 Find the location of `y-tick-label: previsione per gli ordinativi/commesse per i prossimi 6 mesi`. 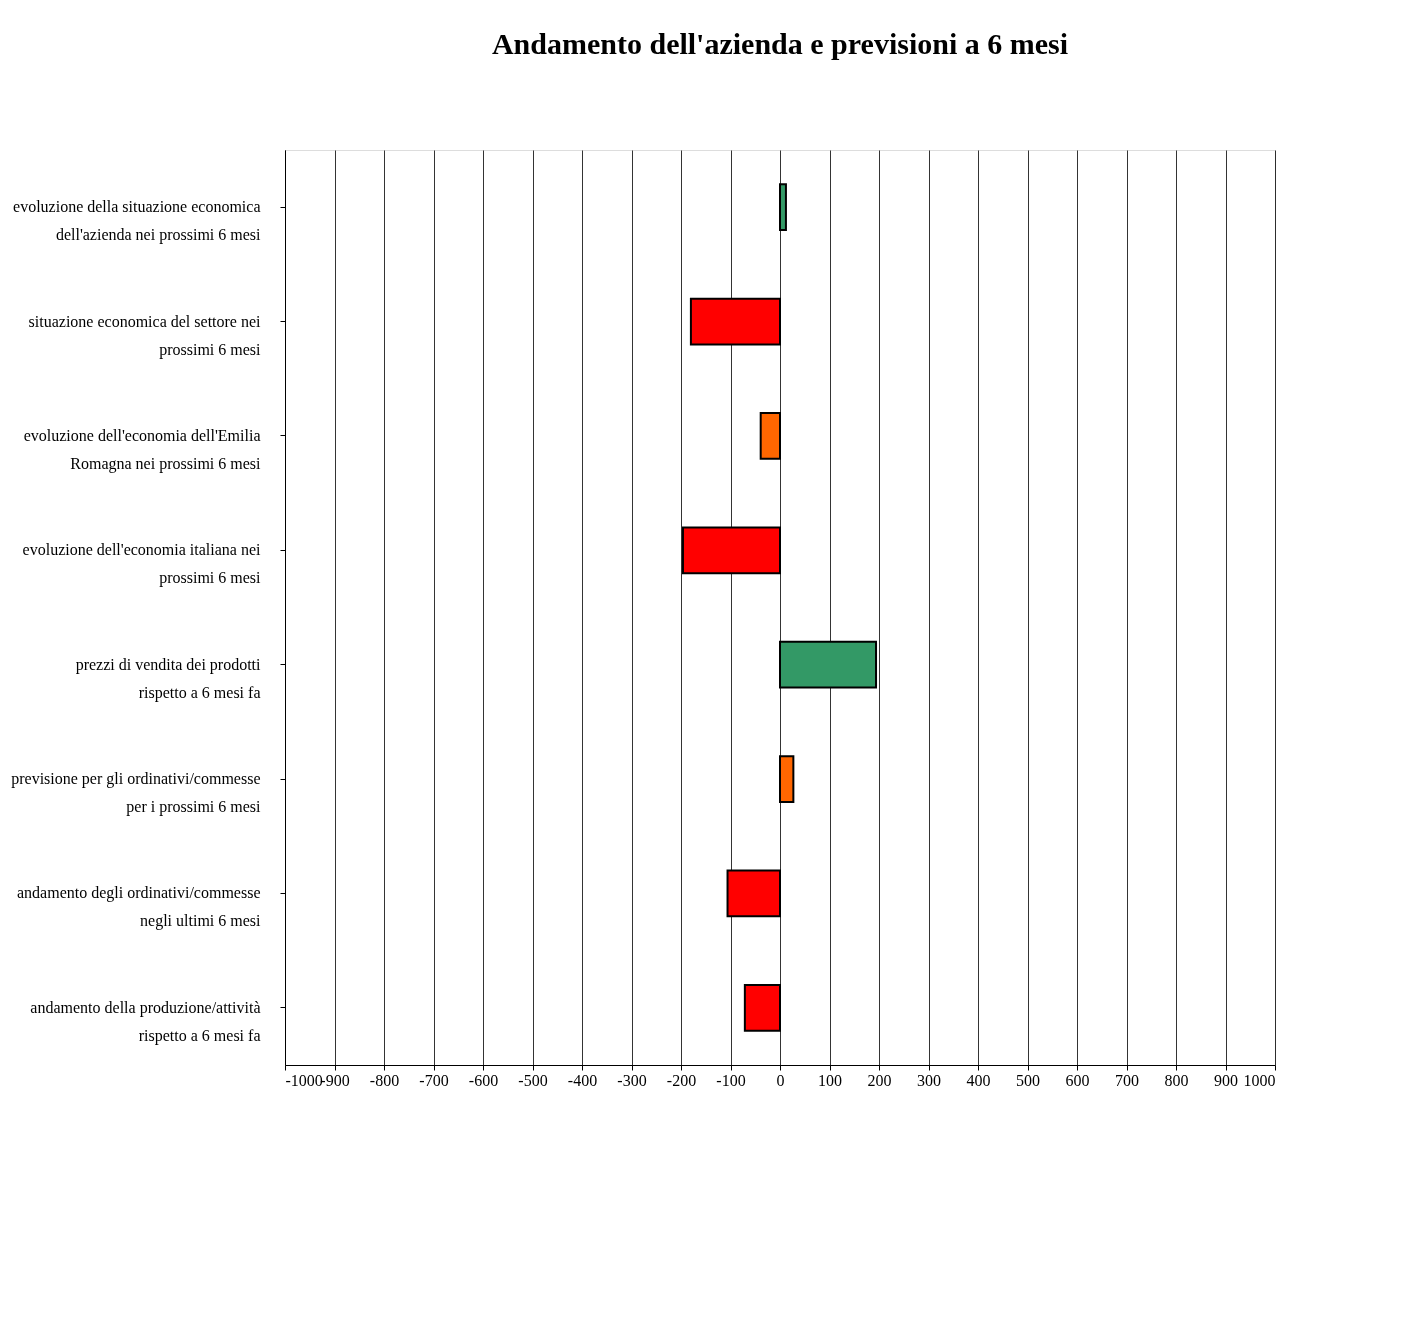

y-tick-label: previsione per gli ordinativi/commesse per i prossimi 6 mesi is located at coordinates (136, 793).